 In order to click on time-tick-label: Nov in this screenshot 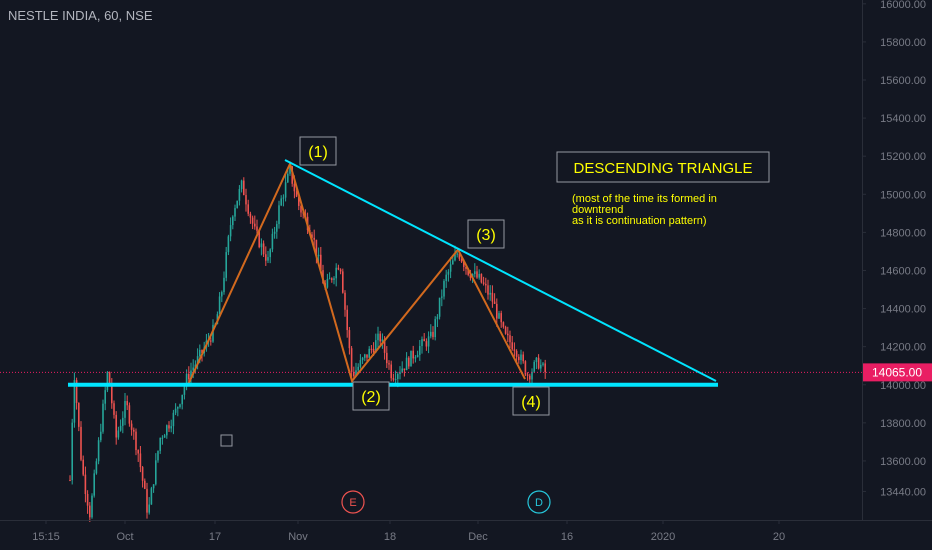, I will do `click(298, 537)`.